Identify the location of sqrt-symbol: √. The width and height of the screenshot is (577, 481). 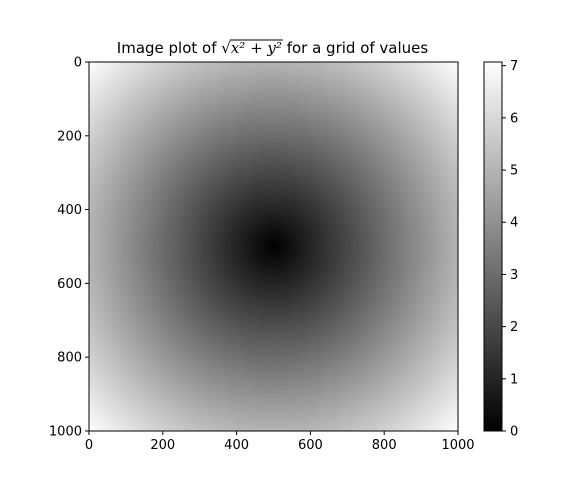
(226, 48).